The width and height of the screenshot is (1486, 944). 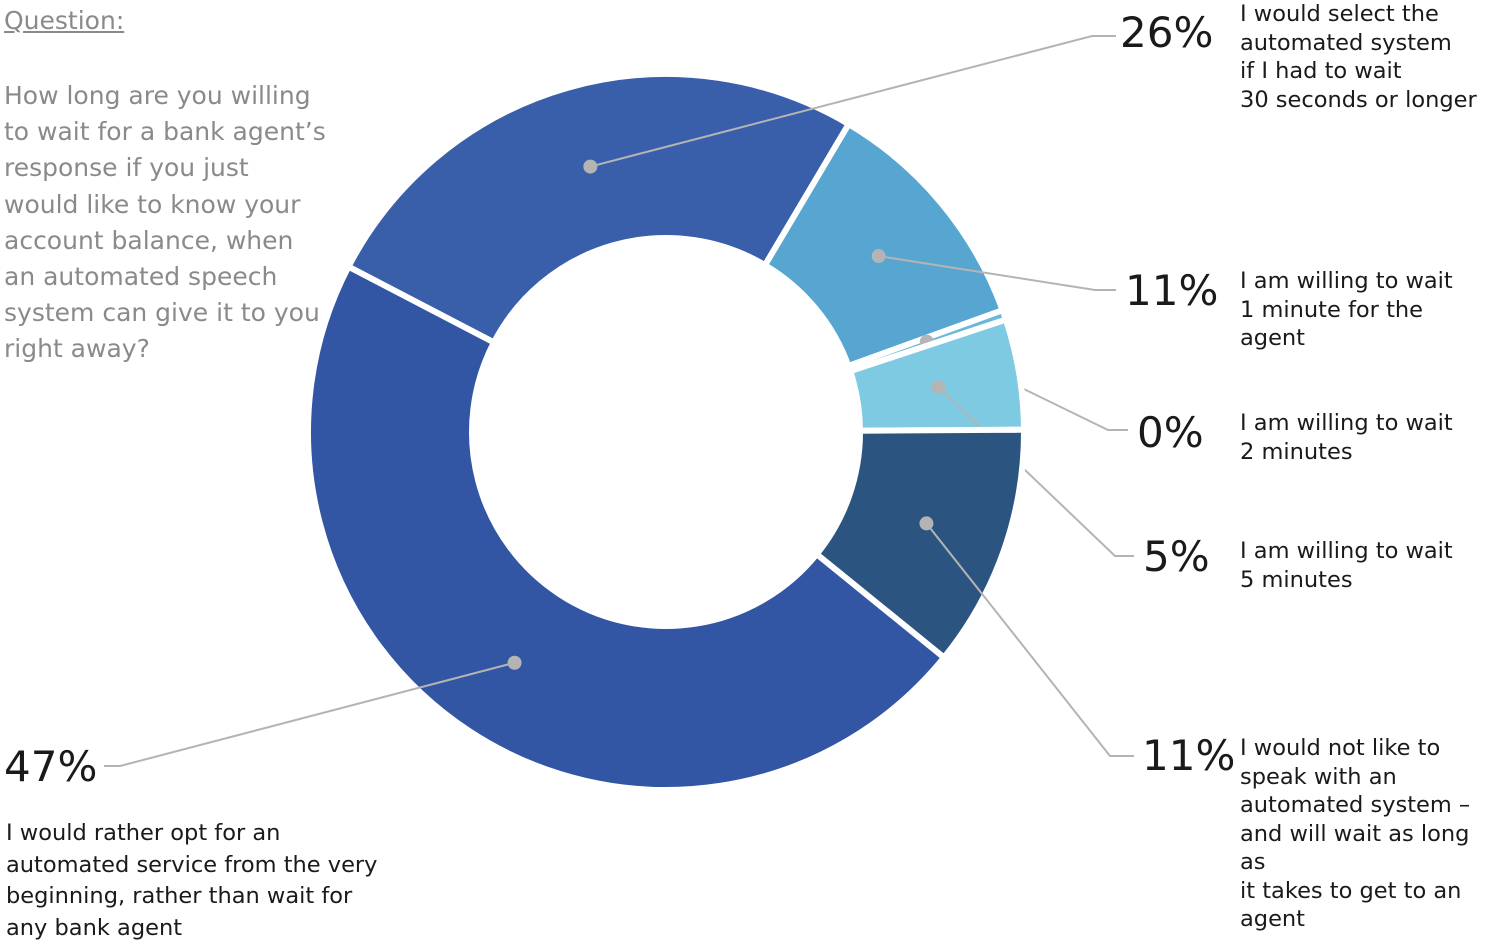 I want to click on slice-2-percent: 0%, so click(x=1170, y=432).